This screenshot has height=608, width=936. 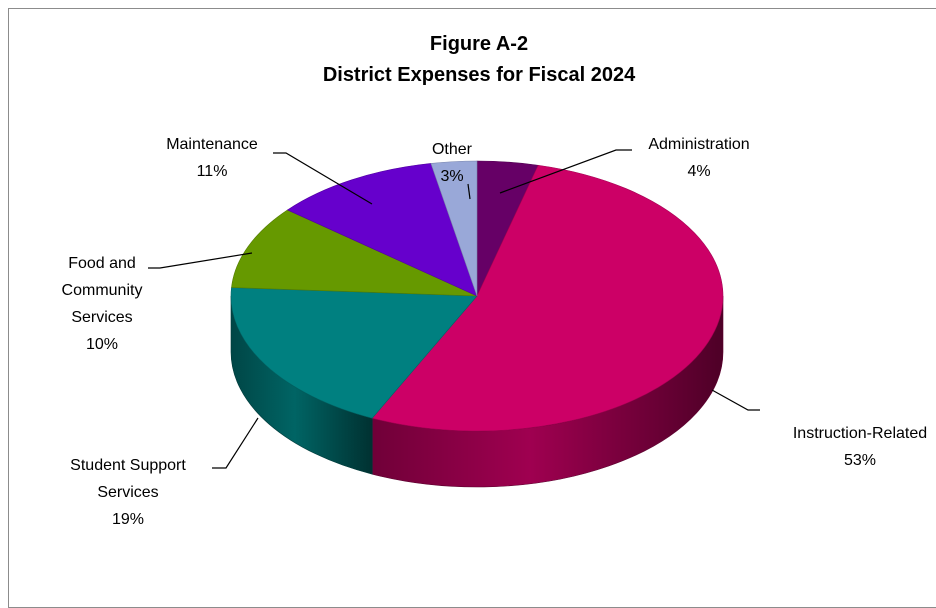 I want to click on leader-line-maintenance, so click(x=323, y=178).